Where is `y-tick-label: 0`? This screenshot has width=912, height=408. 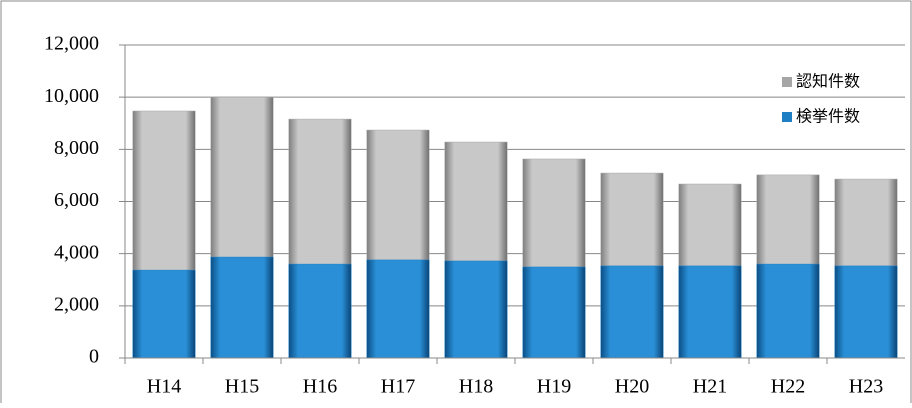
y-tick-label: 0 is located at coordinates (94, 357).